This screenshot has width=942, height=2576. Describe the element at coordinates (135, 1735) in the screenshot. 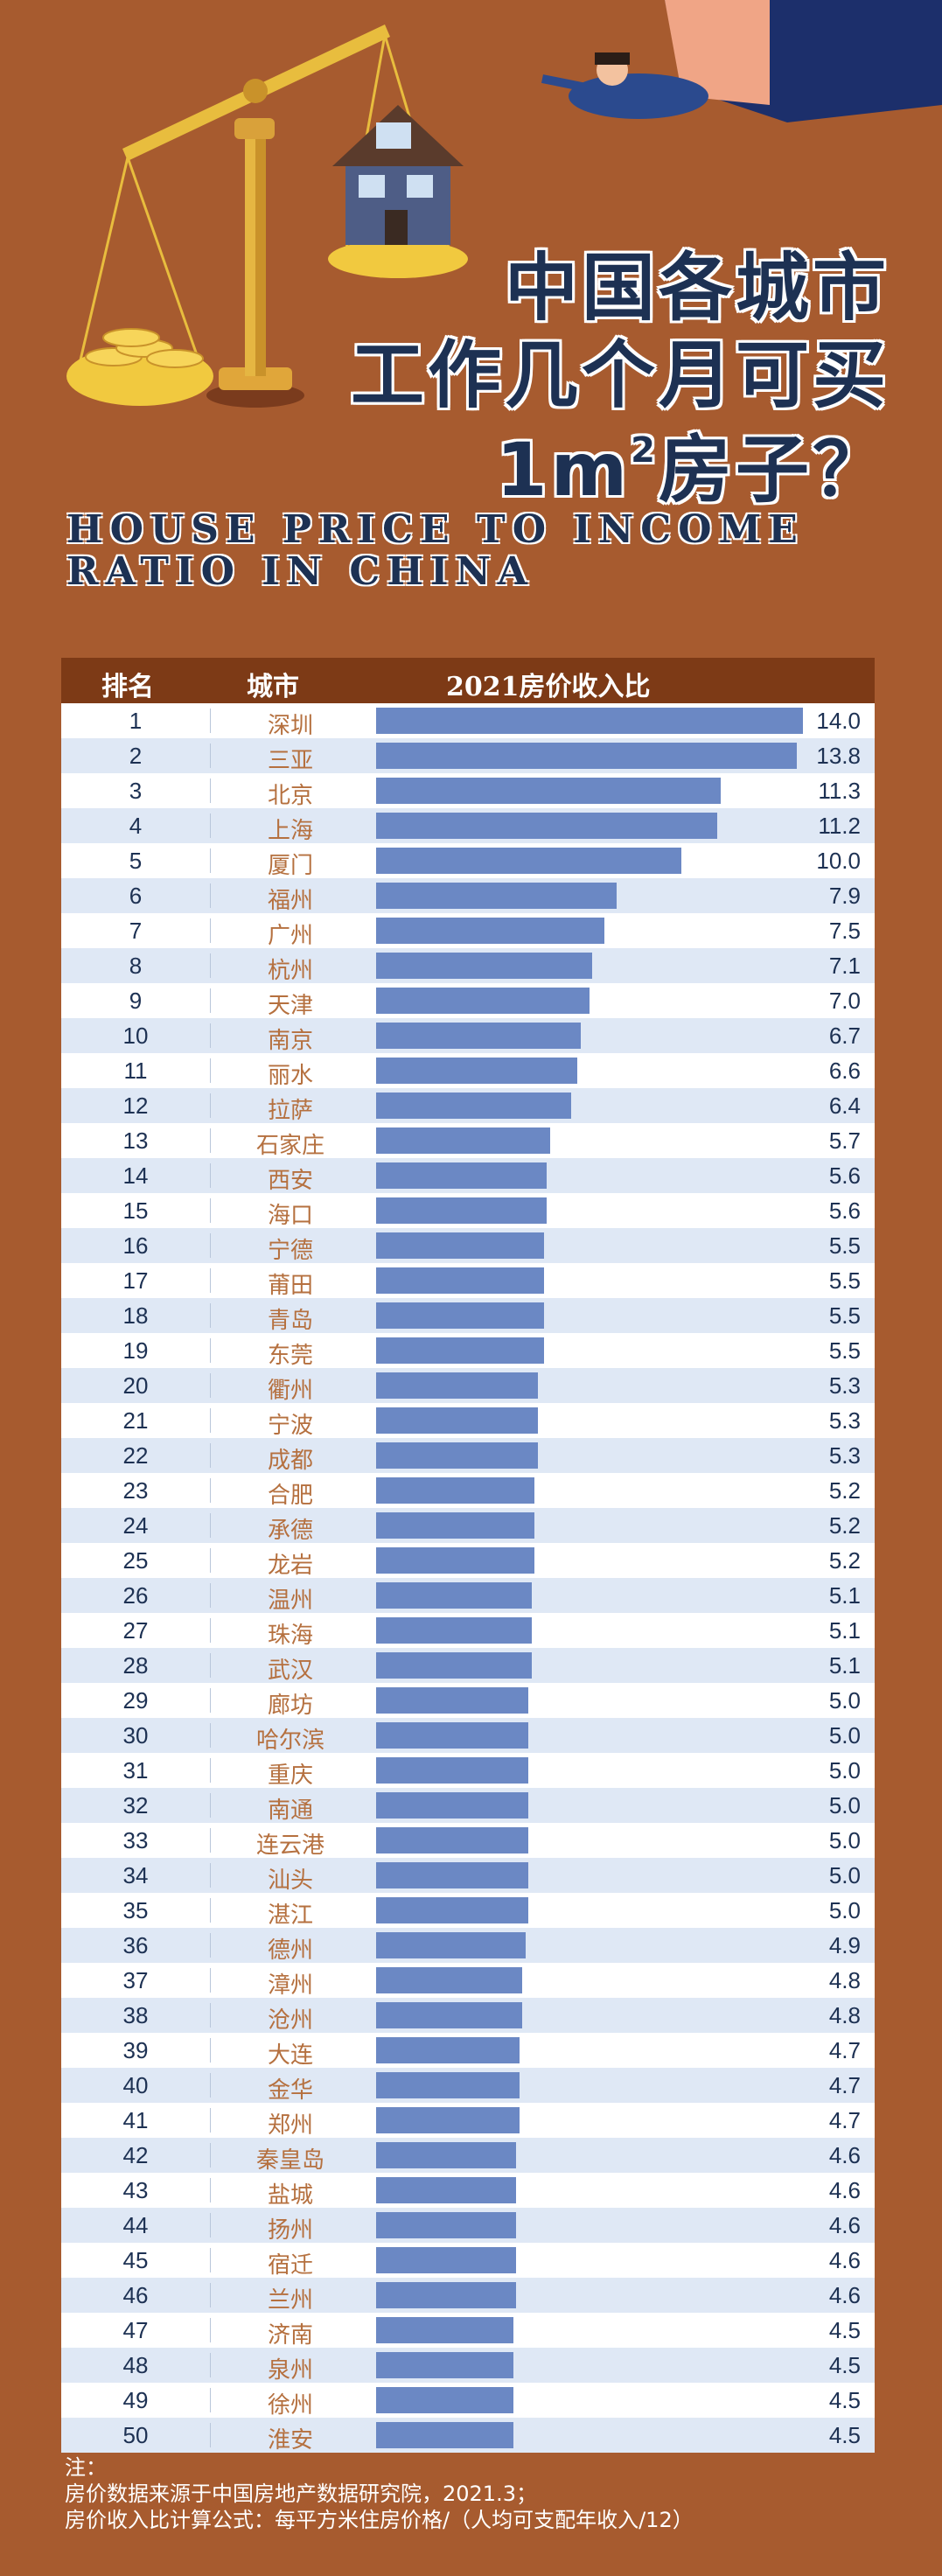

I see `rank-label: 30` at that location.